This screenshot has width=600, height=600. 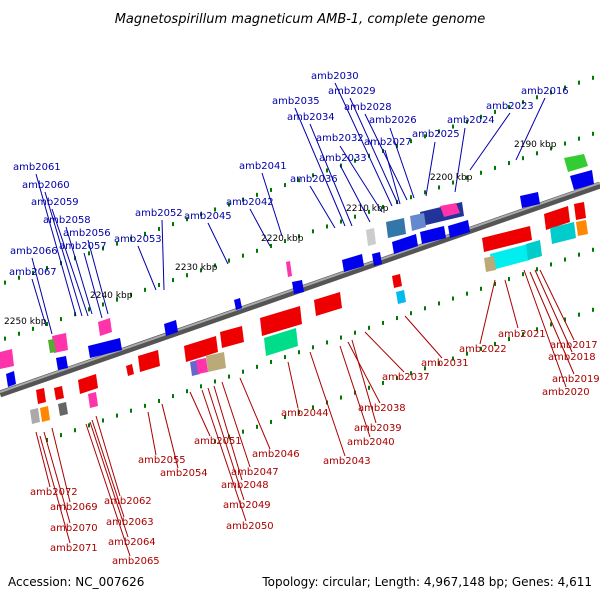 What do you see at coordinates (335, 76) in the screenshot?
I see `gene-label-amb2030: amb2030` at bounding box center [335, 76].